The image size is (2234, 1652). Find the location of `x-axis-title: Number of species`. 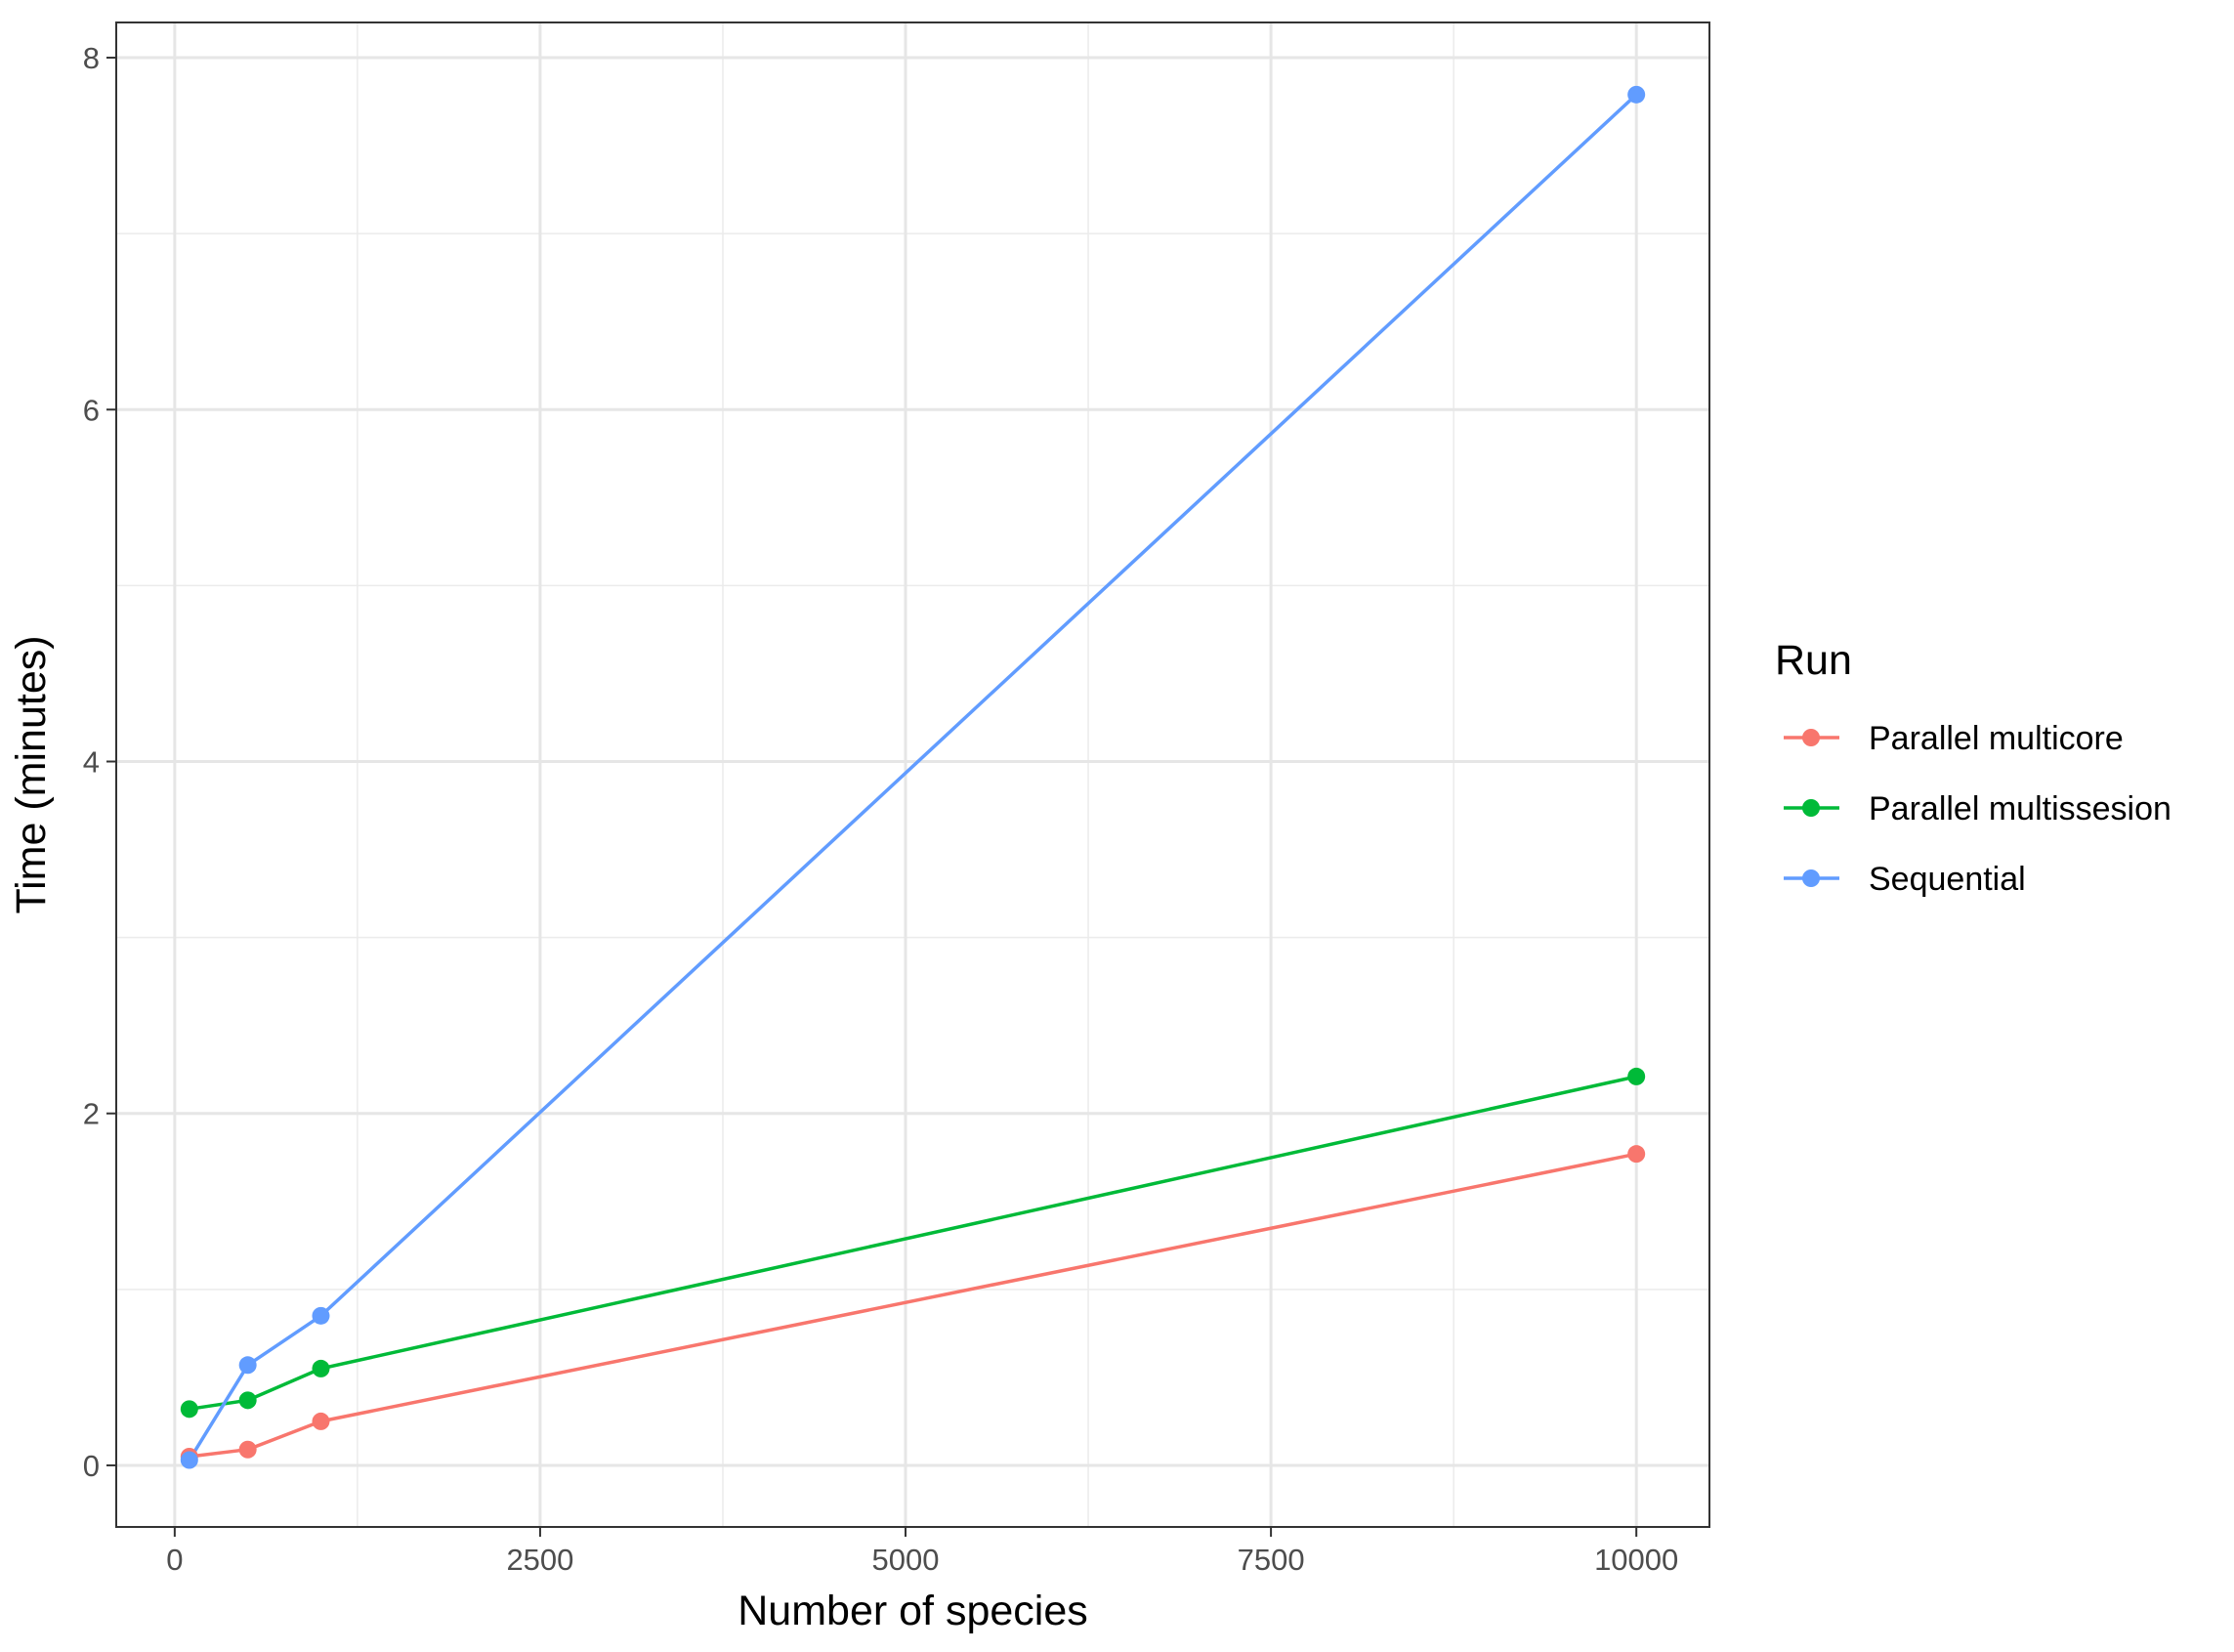

x-axis-title: Number of species is located at coordinates (913, 1611).